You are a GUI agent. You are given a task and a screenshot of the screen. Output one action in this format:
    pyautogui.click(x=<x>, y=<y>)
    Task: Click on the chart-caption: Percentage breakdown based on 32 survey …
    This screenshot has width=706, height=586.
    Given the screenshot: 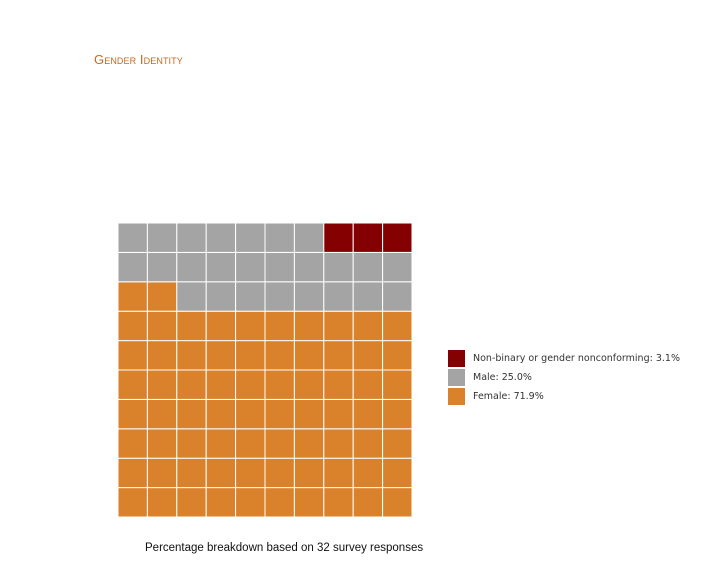 What is the action you would take?
    pyautogui.click(x=284, y=548)
    